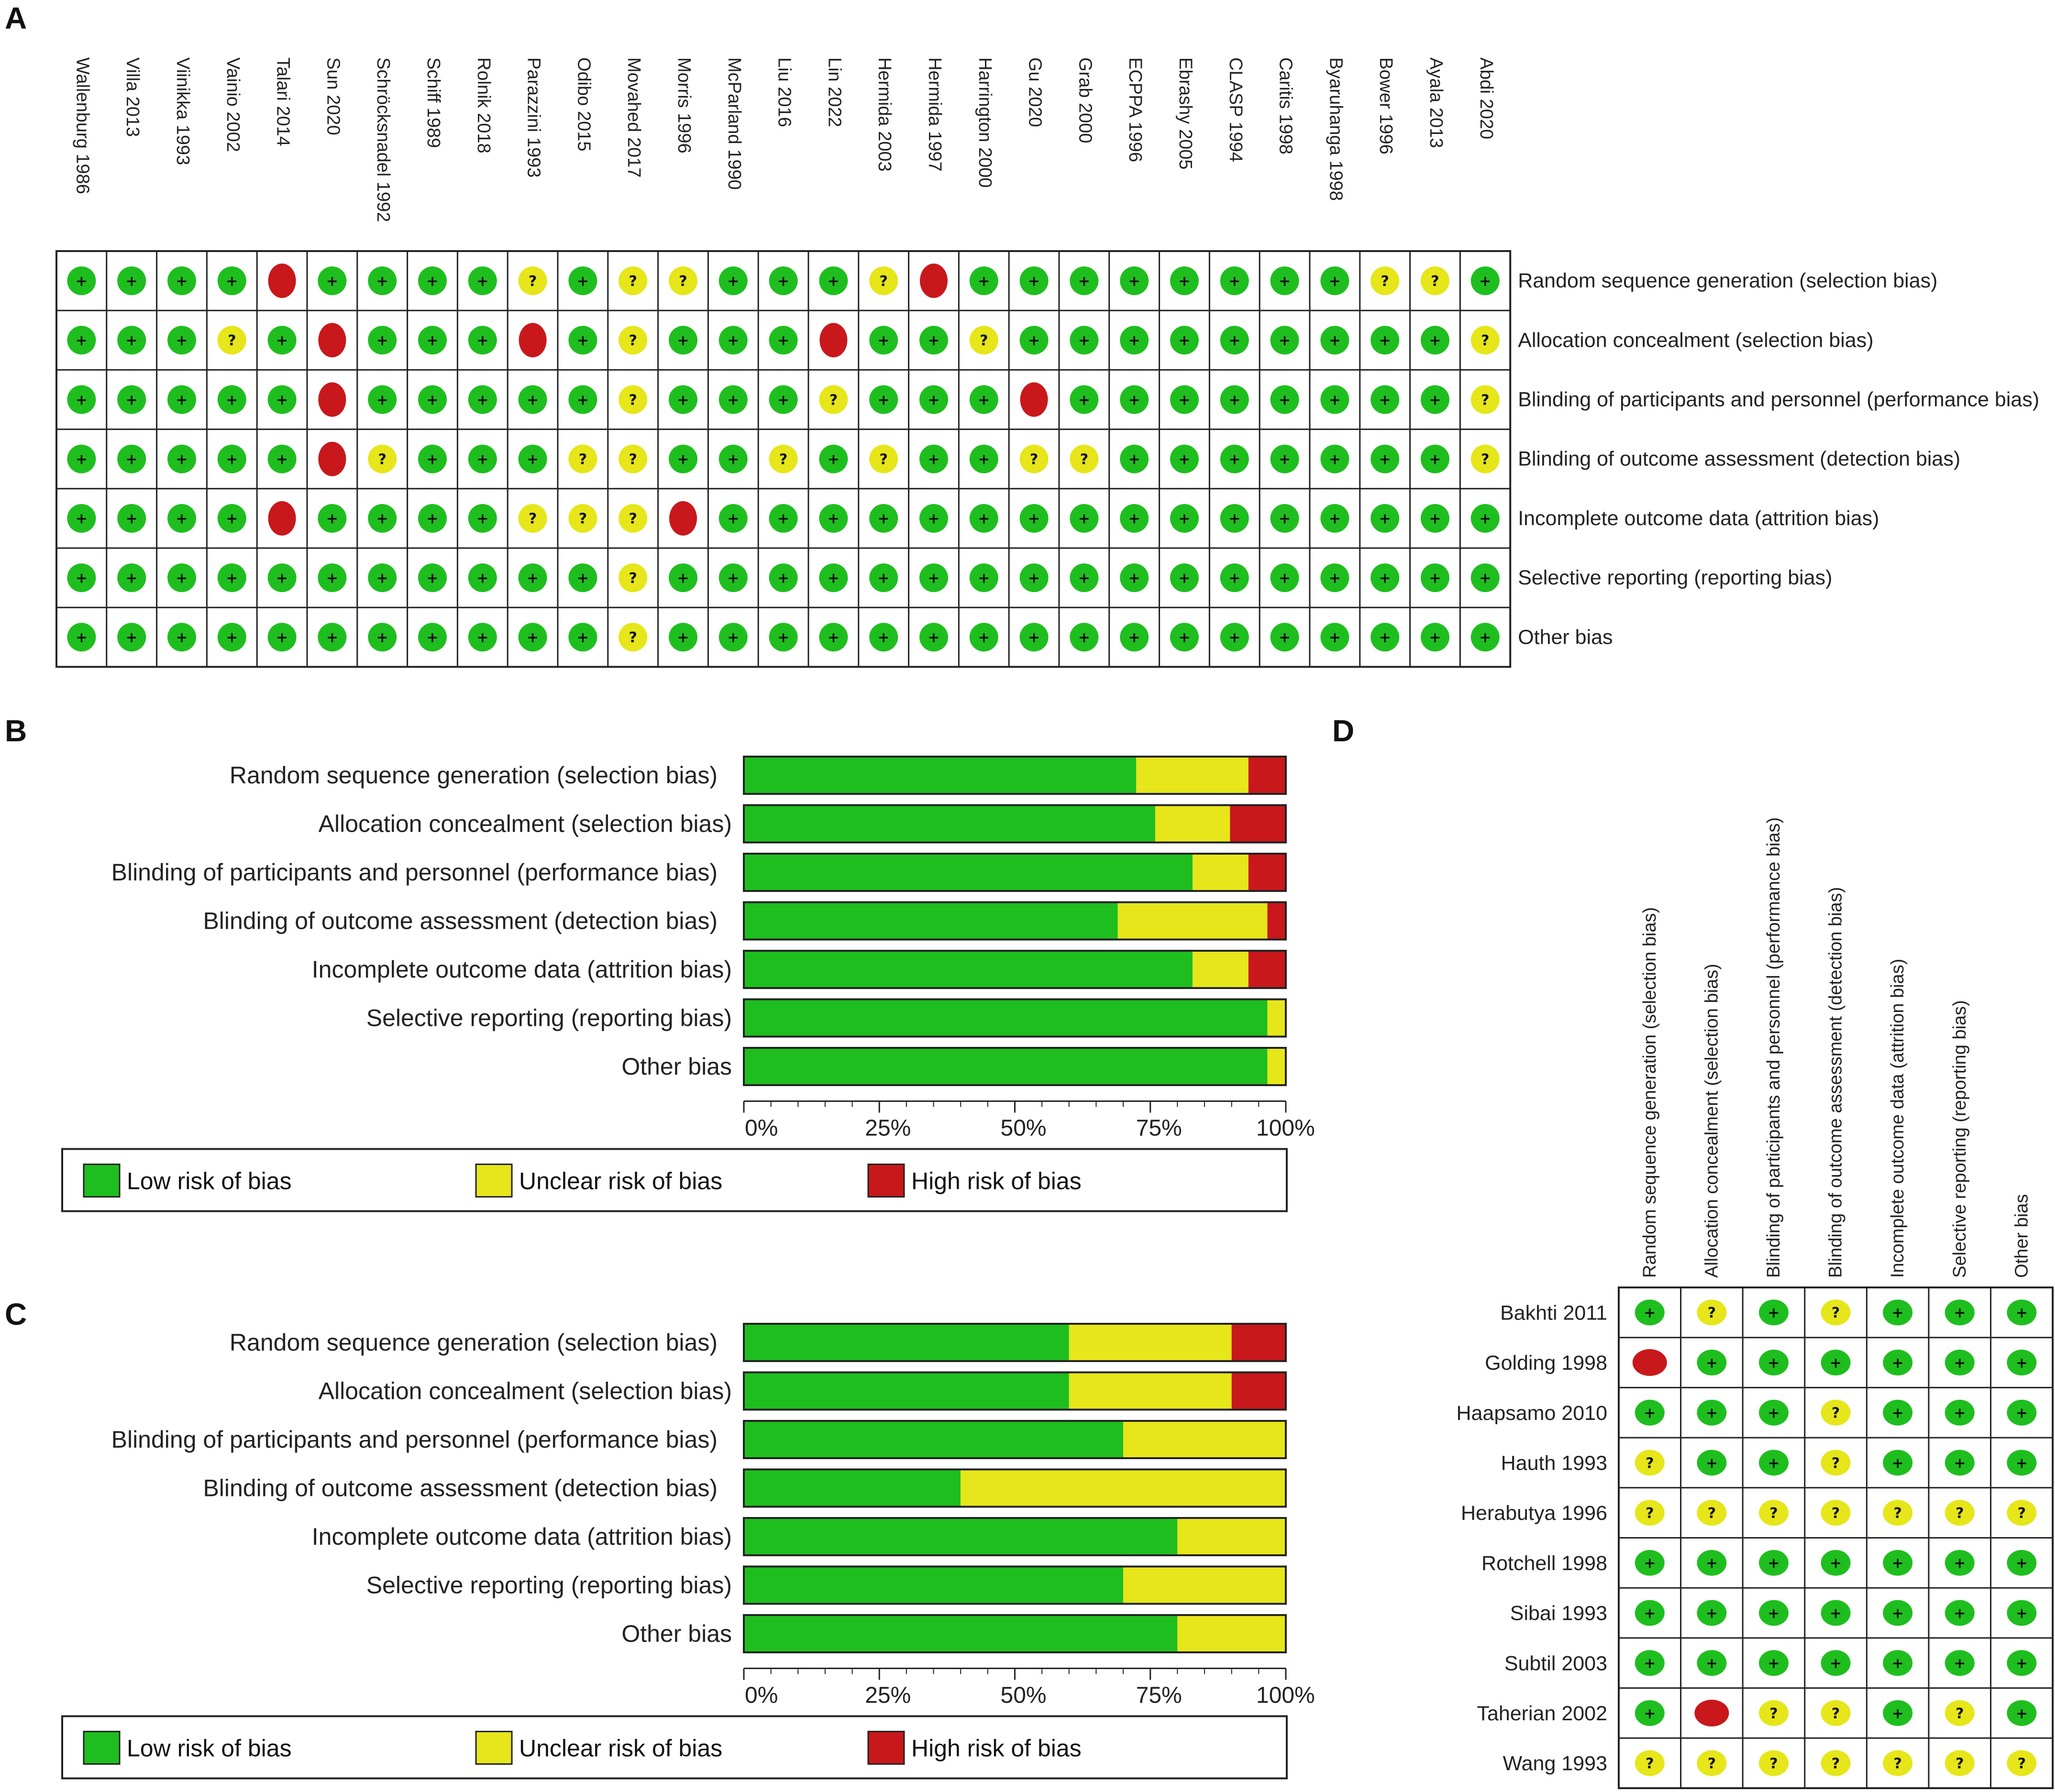  I want to click on bar-outline, so click(1015, 1488).